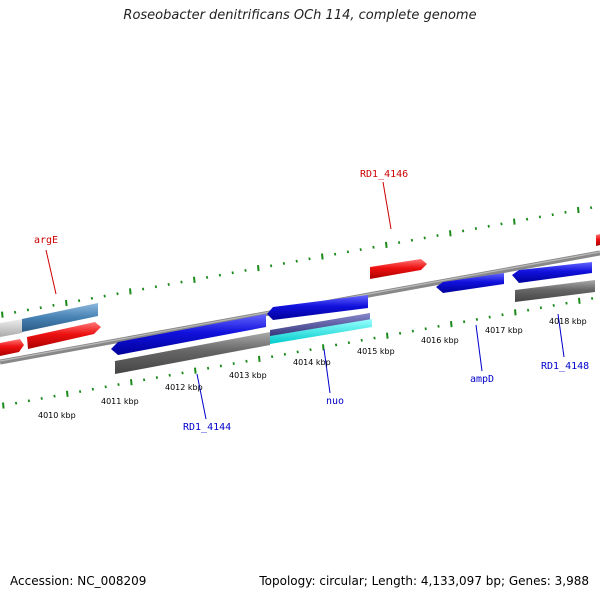 Image resolution: width=600 pixels, height=600 pixels. Describe the element at coordinates (504, 330) in the screenshot. I see `tick-label: 4017 kbp` at that location.